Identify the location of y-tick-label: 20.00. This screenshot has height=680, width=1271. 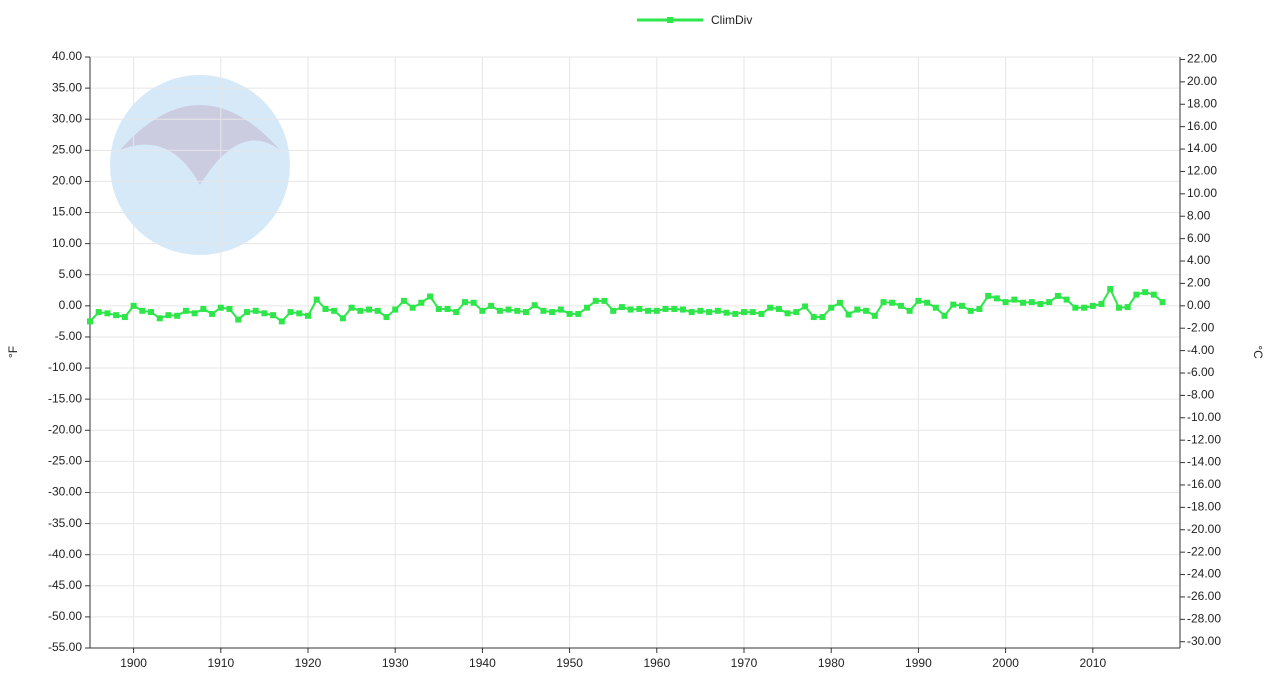
(67, 181).